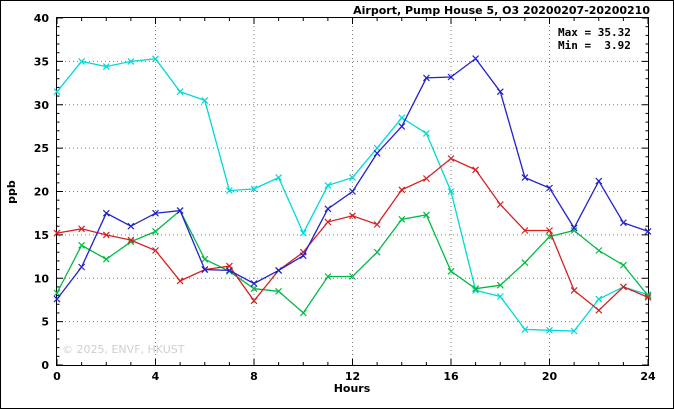 Image resolution: width=674 pixels, height=409 pixels. Describe the element at coordinates (42, 18) in the screenshot. I see `y-tick-label: 40` at that location.